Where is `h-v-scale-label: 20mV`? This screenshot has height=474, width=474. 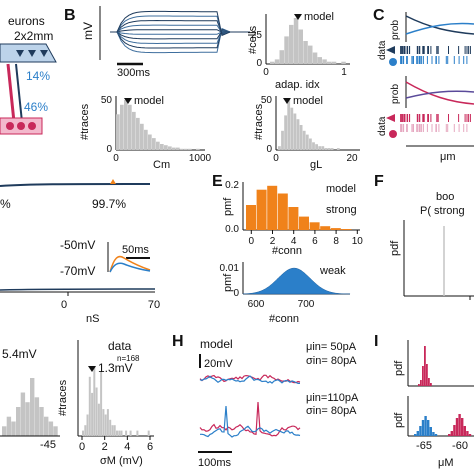 h-v-scale-label: 20mV is located at coordinates (218, 364).